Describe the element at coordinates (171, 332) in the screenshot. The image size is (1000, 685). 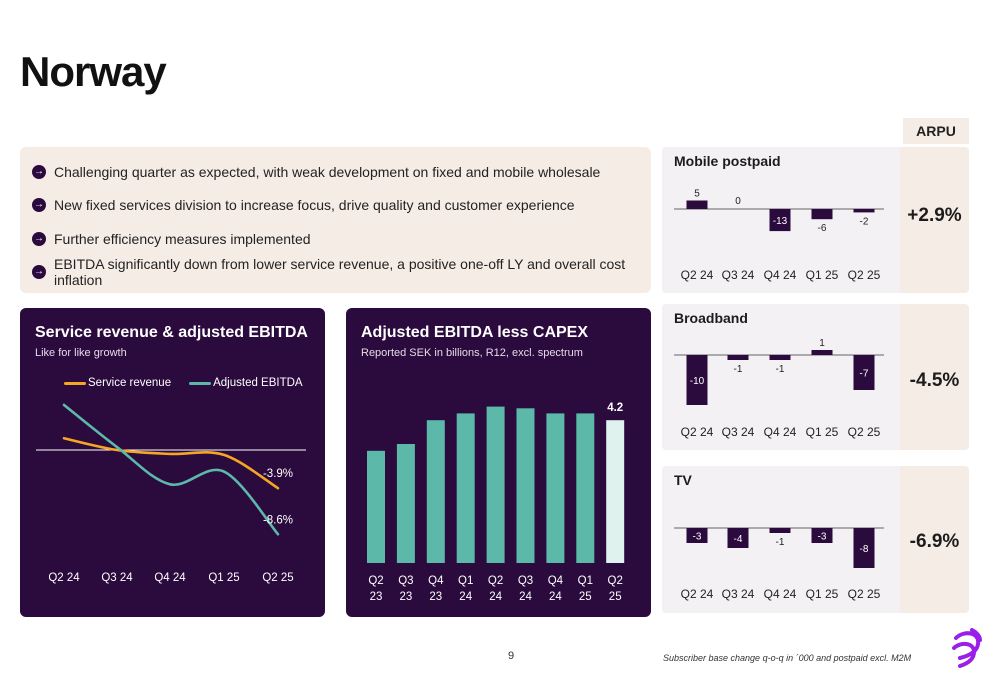
I see `card-title: Service revenue & adjusted EBITDA` at that location.